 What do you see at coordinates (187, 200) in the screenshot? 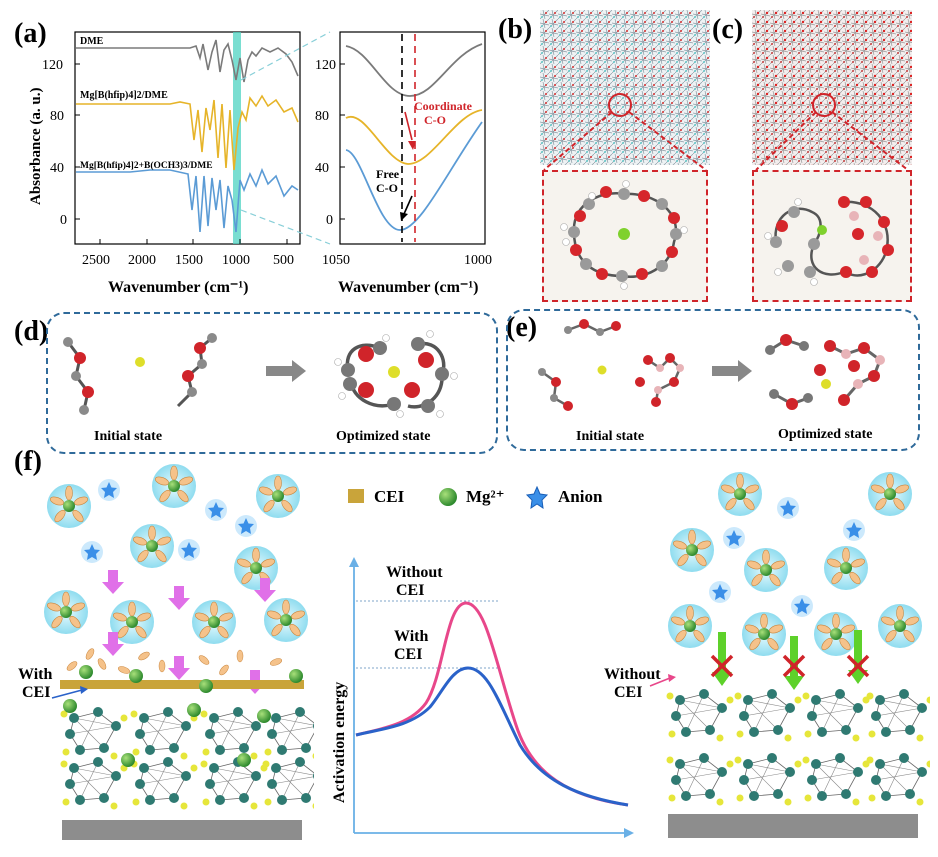
I see `series-mgboch-line` at bounding box center [187, 200].